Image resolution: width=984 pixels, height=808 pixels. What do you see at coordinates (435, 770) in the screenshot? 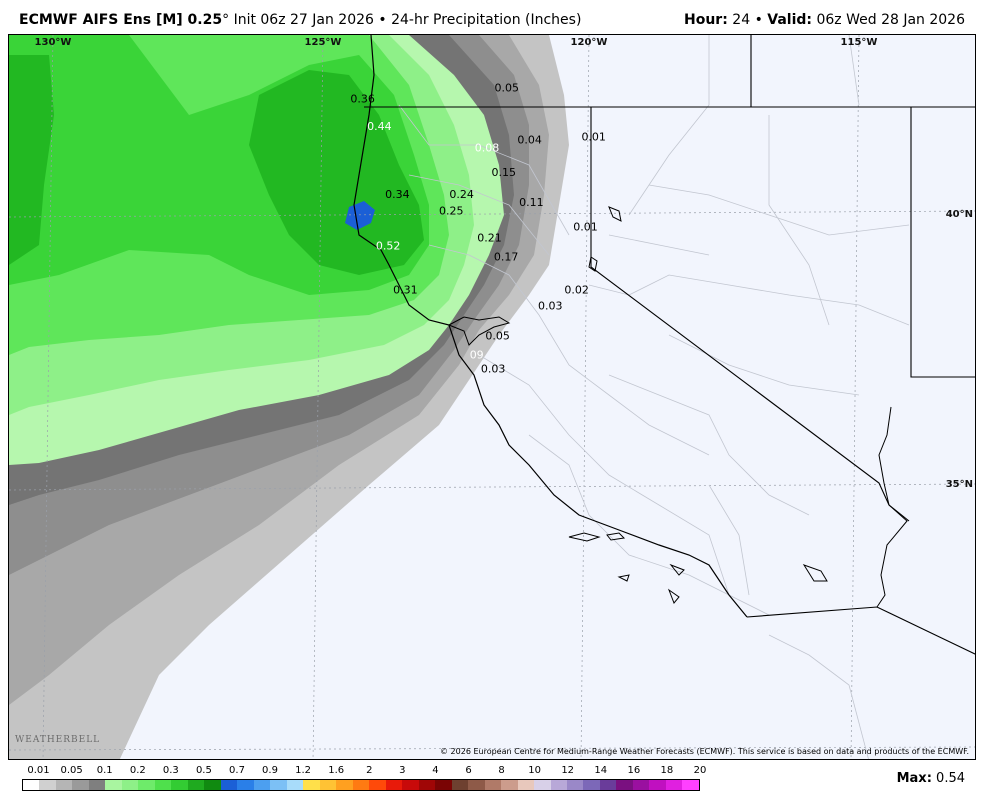
I see `legend-label: 4` at bounding box center [435, 770].